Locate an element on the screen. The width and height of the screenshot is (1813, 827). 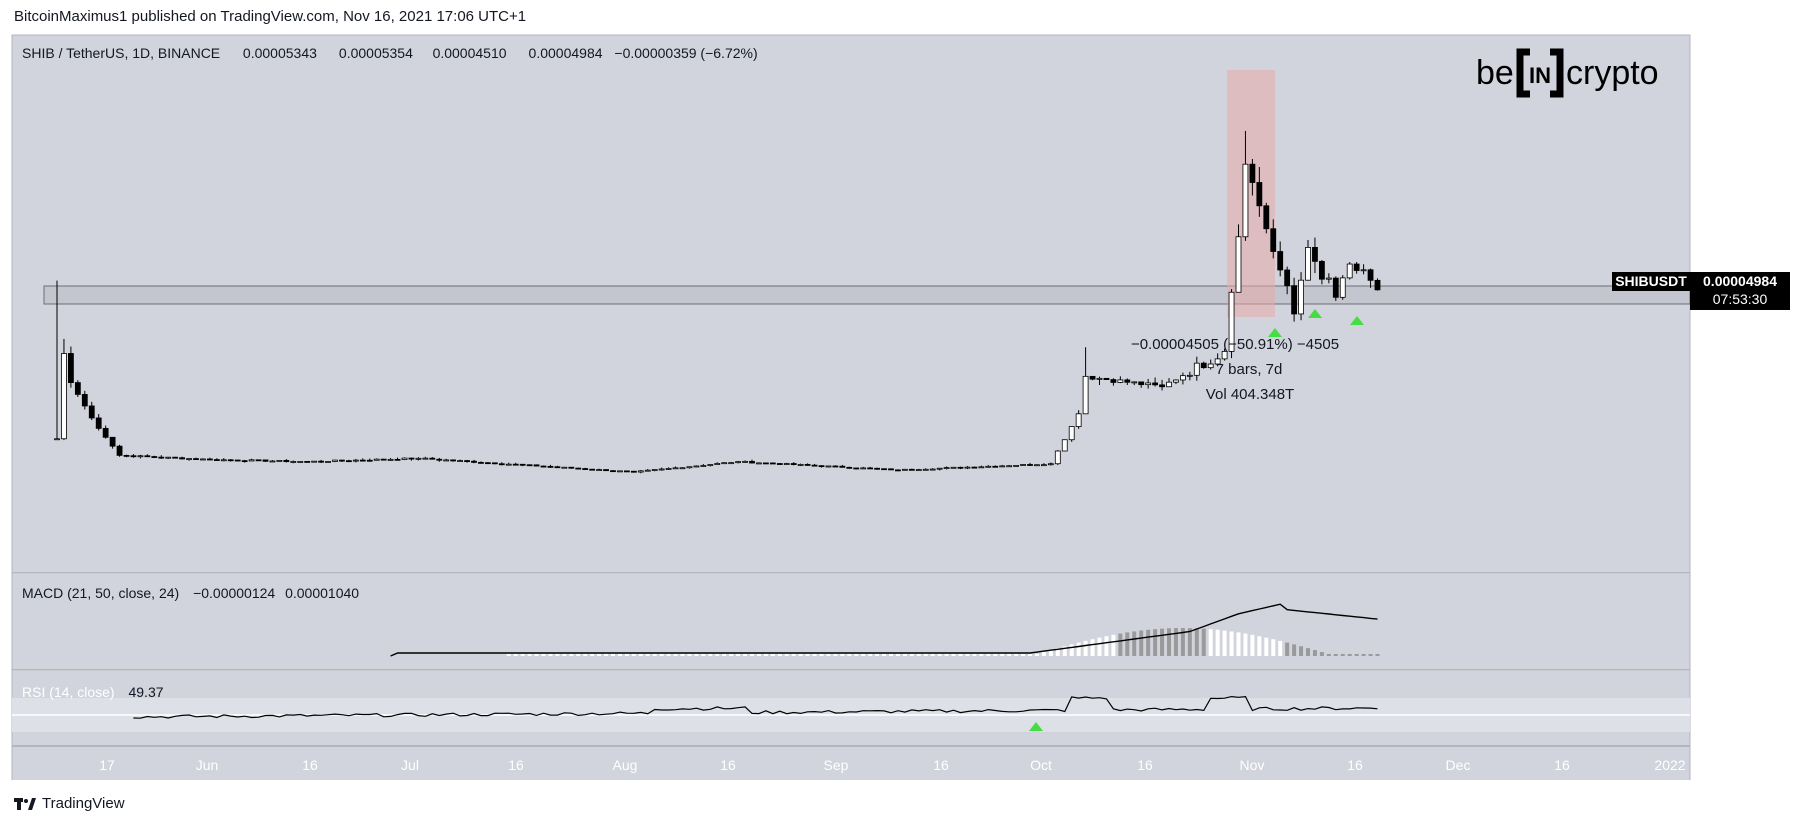
price-tick: 0.00006000 is located at coordinates (1739, 247).